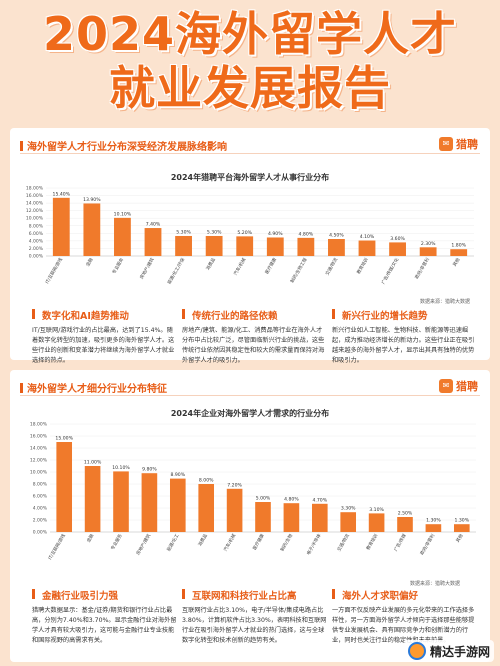 The height and width of the screenshot is (666, 500). Describe the element at coordinates (404, 315) in the screenshot. I see `insight-heading: 新兴行业的增长趋势` at that location.